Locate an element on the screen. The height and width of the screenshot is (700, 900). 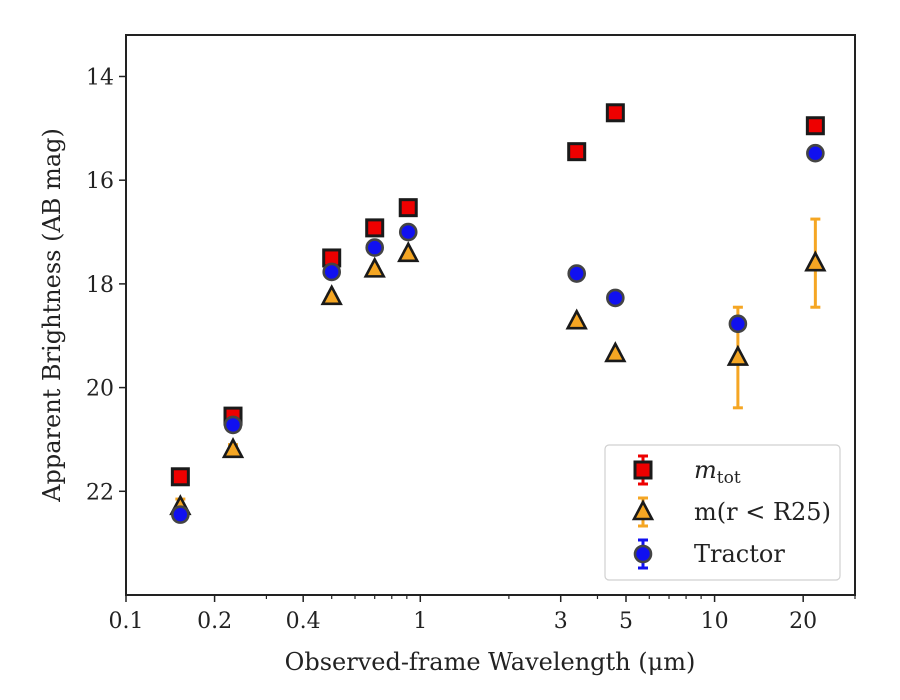
x-tick-label: 0.4 is located at coordinates (303, 621).